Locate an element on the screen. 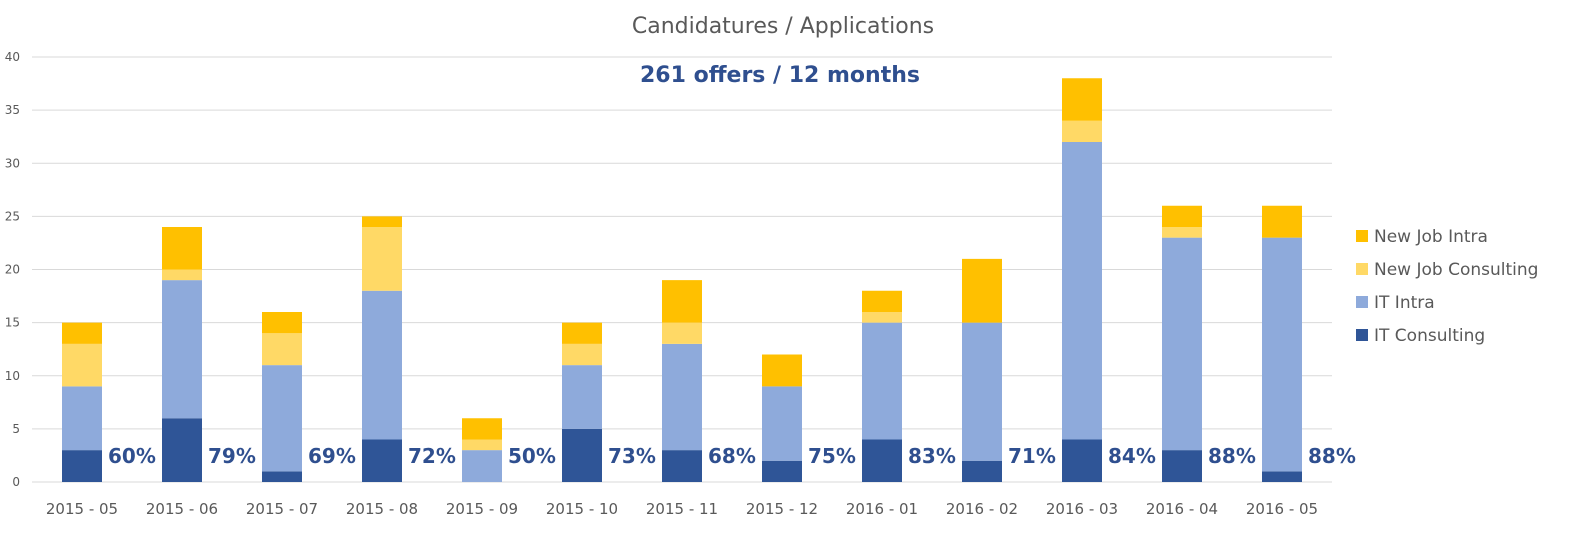  x-tick-label: 2015 - 07 is located at coordinates (282, 509).